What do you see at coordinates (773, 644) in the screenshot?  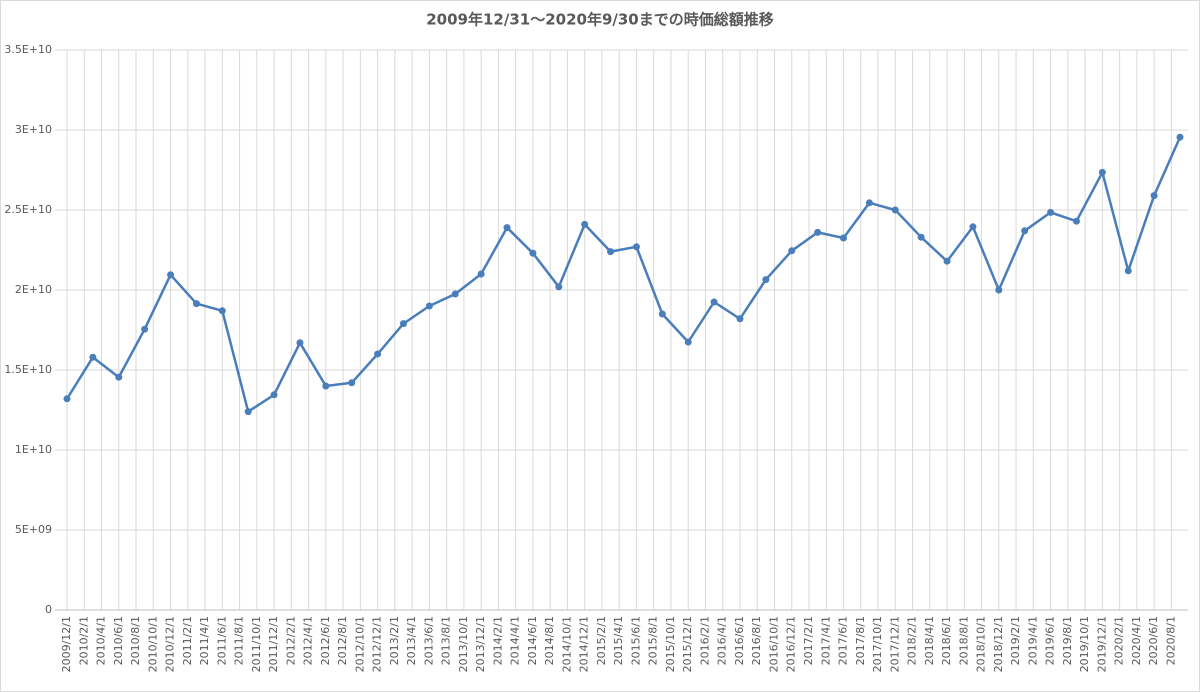 I see `x-tick-label: 2016/10/1` at bounding box center [773, 644].